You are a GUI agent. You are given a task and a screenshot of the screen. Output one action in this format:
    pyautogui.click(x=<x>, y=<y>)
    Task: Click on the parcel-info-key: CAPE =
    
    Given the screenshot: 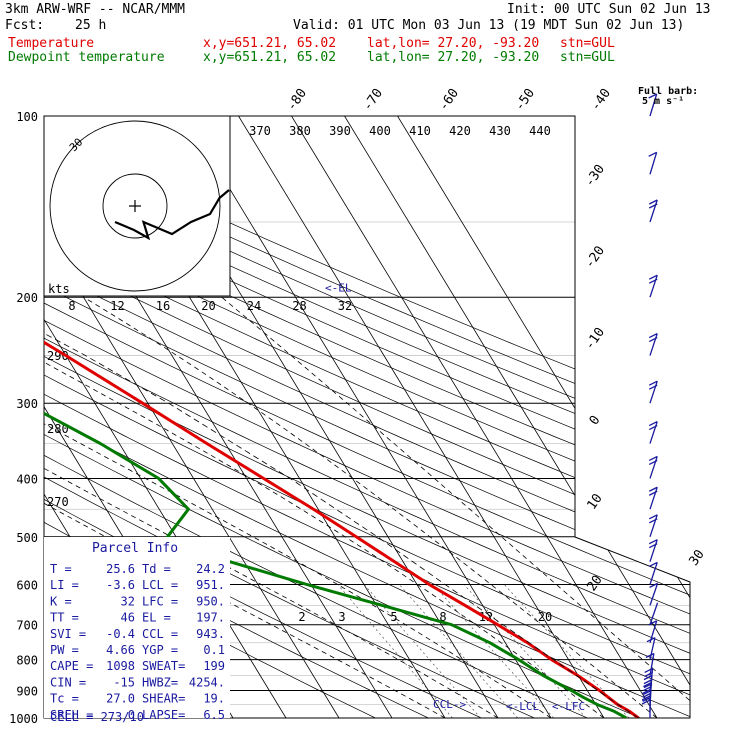 What is the action you would take?
    pyautogui.click(x=71, y=666)
    